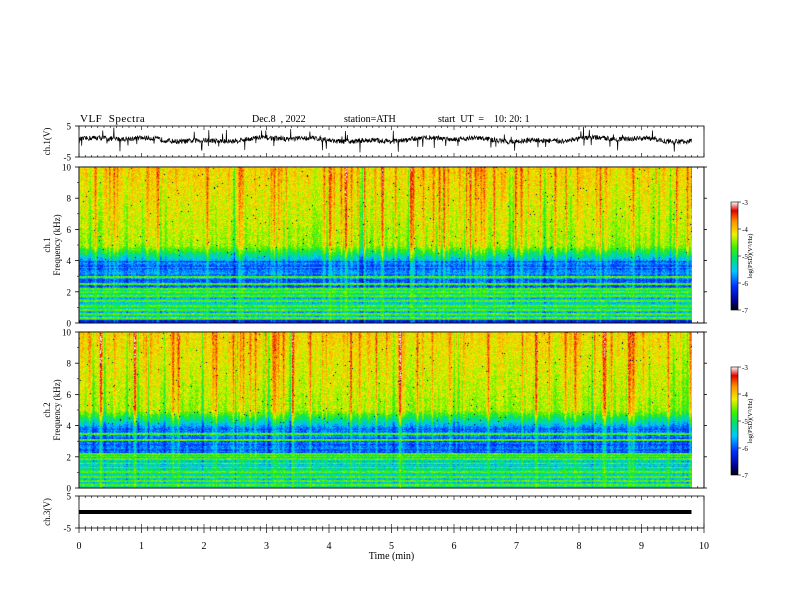  What do you see at coordinates (734, 256) in the screenshot?
I see `ch1-spectrogram-colorbar` at bounding box center [734, 256].